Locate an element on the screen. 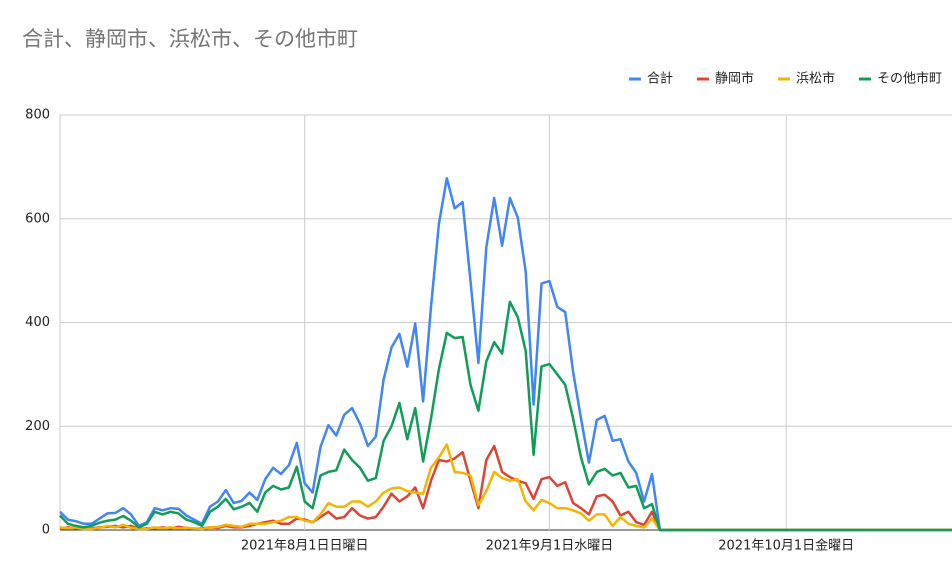 This screenshot has width=952, height=563. legend-label: その他市町 is located at coordinates (909, 79).